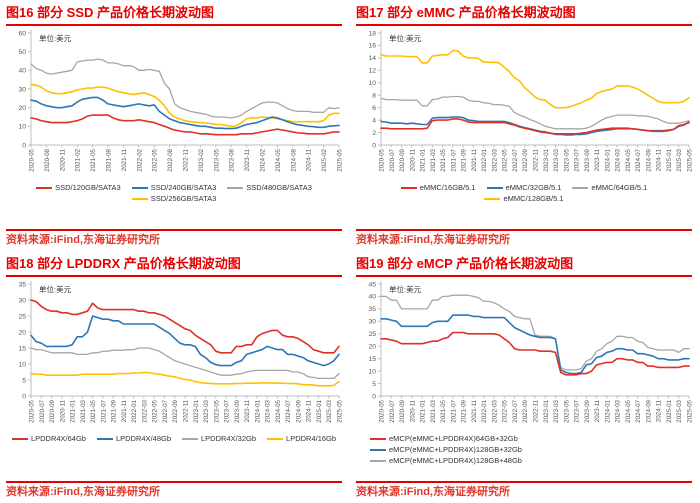 This screenshot has height=503, width=700. Describe the element at coordinates (597, 159) in the screenshot. I see `x-tick-label: 2023-11` at that location.